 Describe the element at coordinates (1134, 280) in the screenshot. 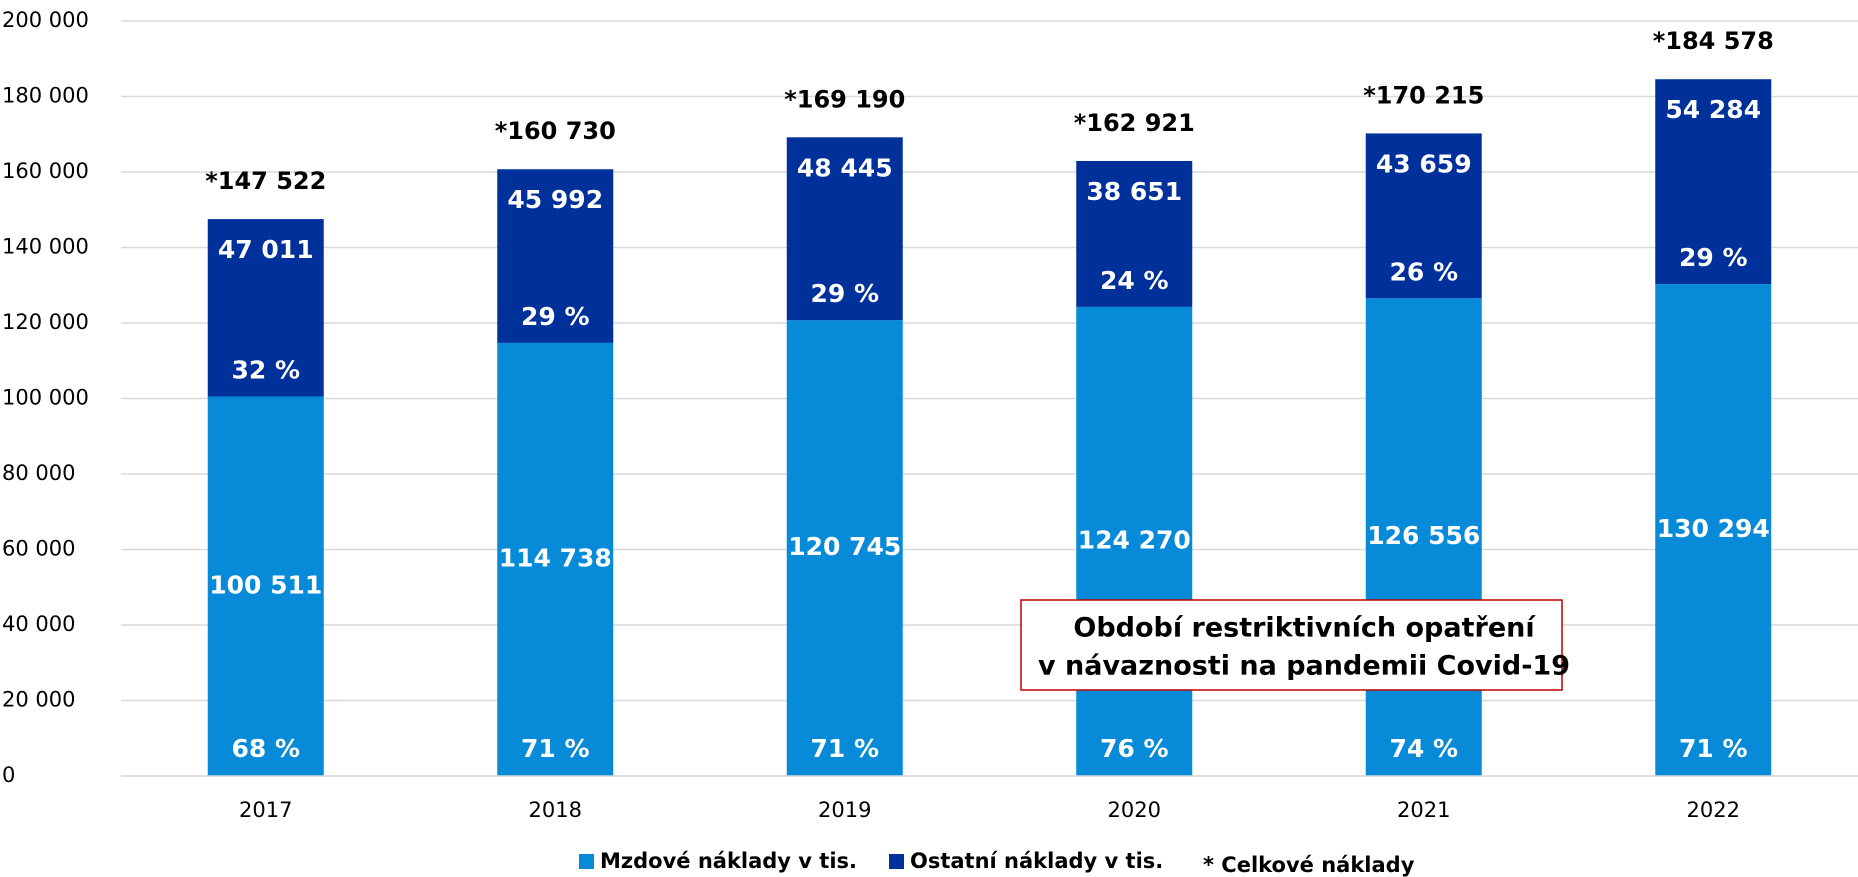

I see `share-label: 24 %` at that location.